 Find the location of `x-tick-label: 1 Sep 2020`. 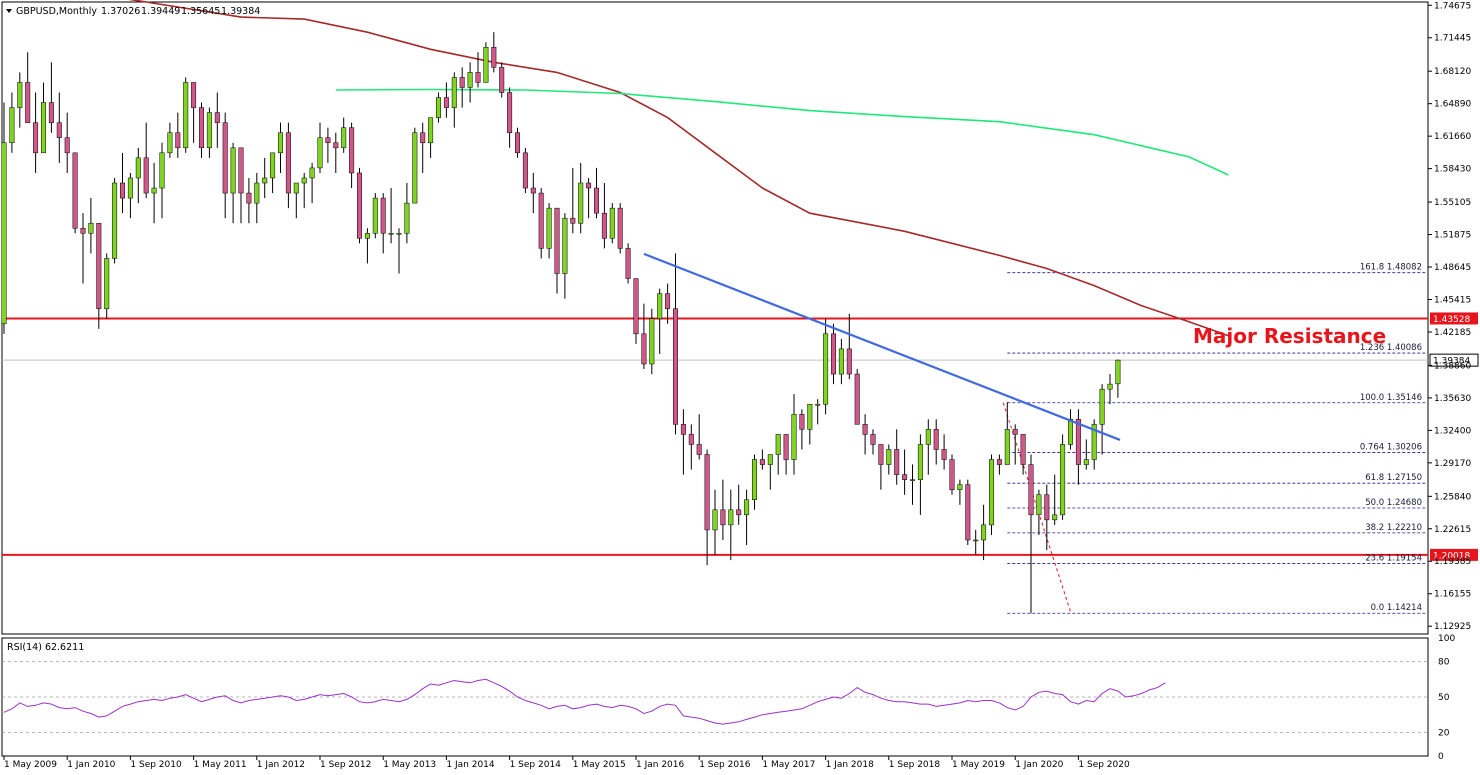

x-tick-label: 1 Sep 2020 is located at coordinates (1104, 765).